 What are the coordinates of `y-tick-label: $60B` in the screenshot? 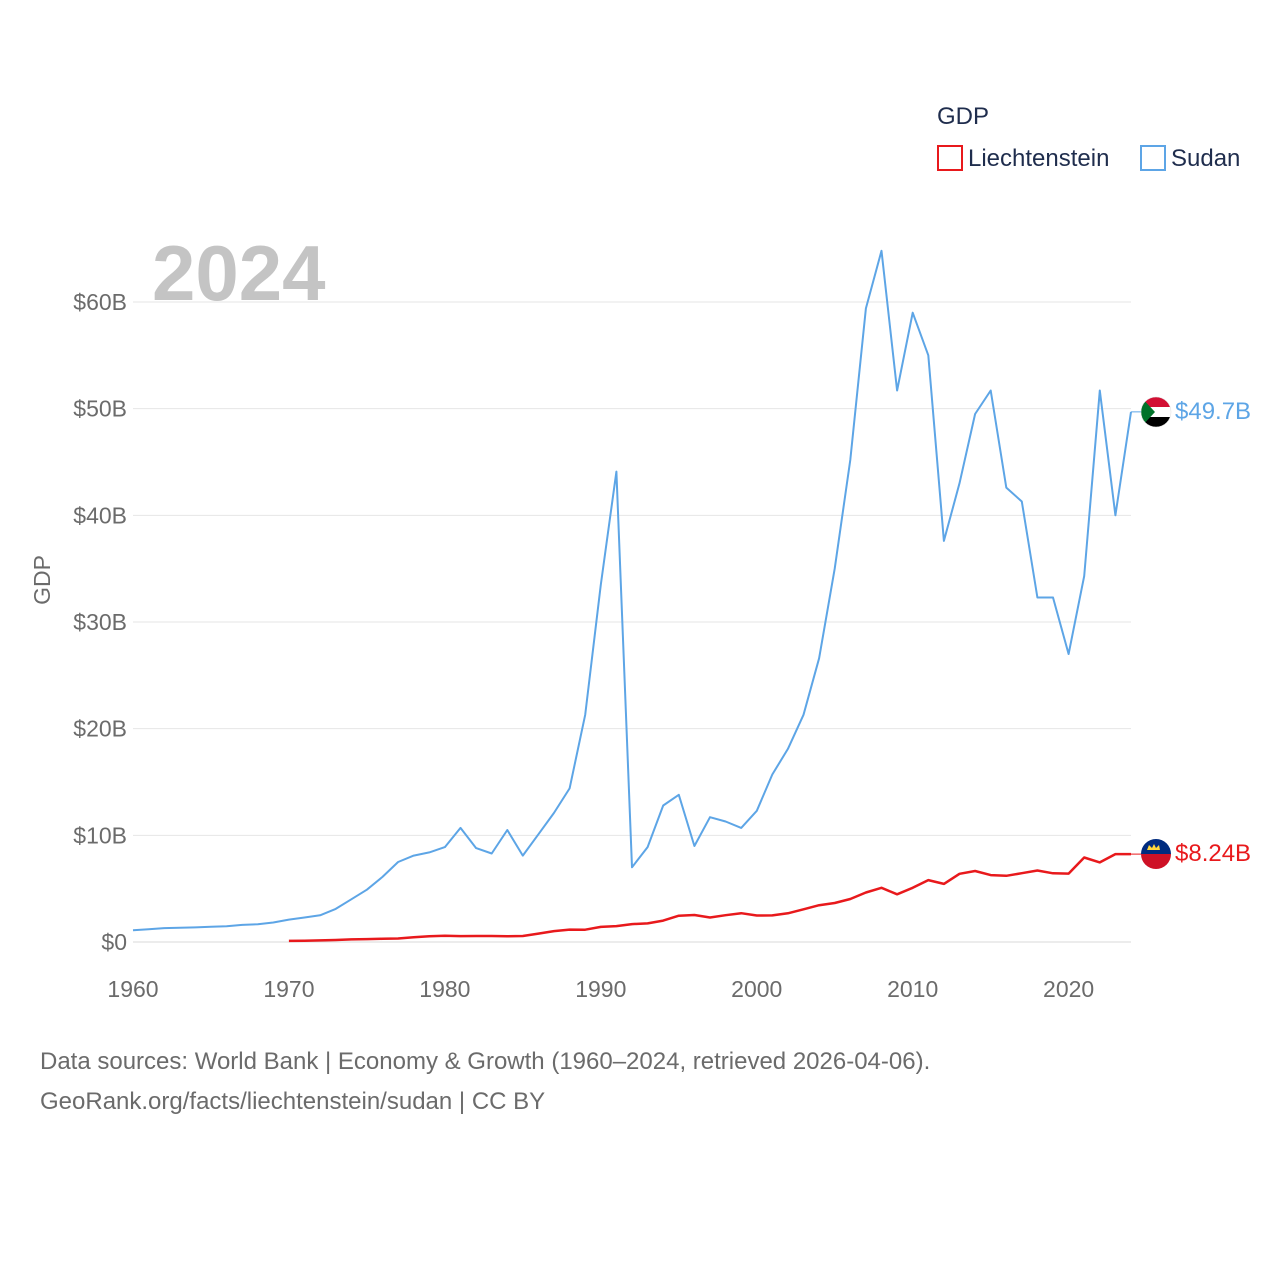 It's located at (100, 302).